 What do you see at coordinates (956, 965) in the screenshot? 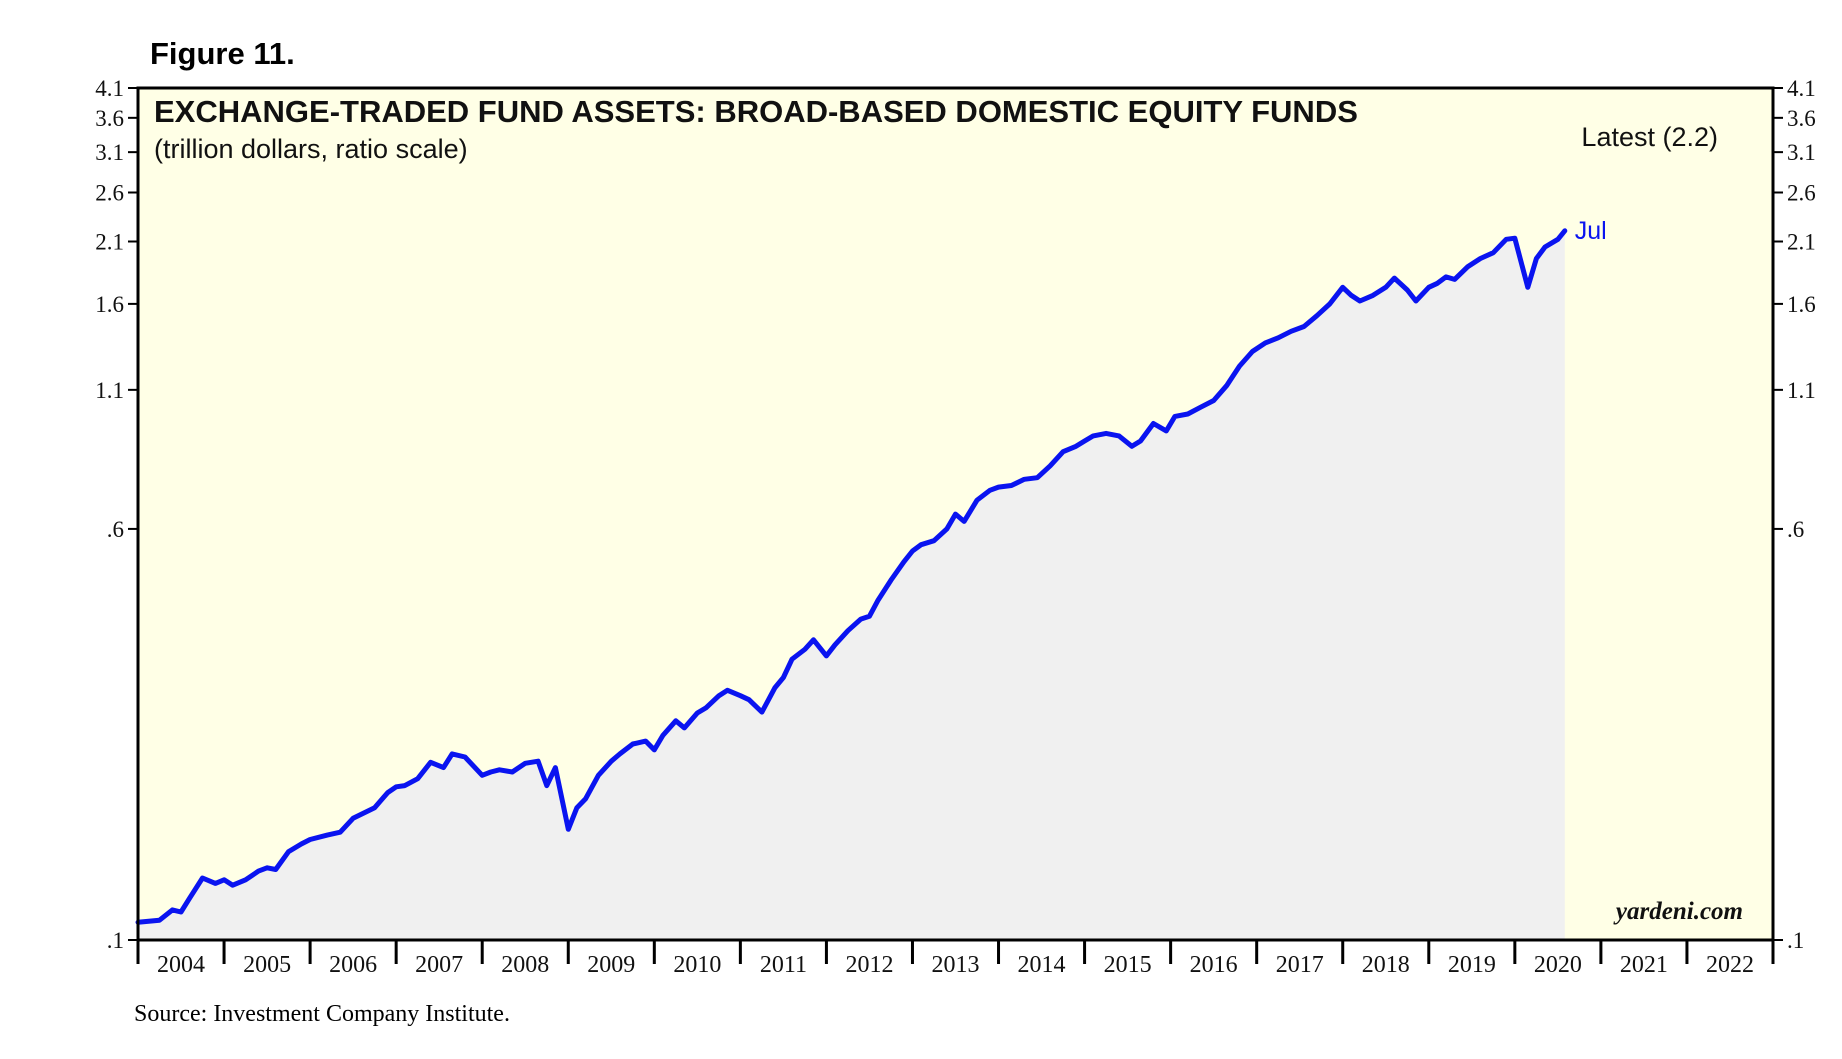
I see `x-tick-label: 2013` at bounding box center [956, 965].